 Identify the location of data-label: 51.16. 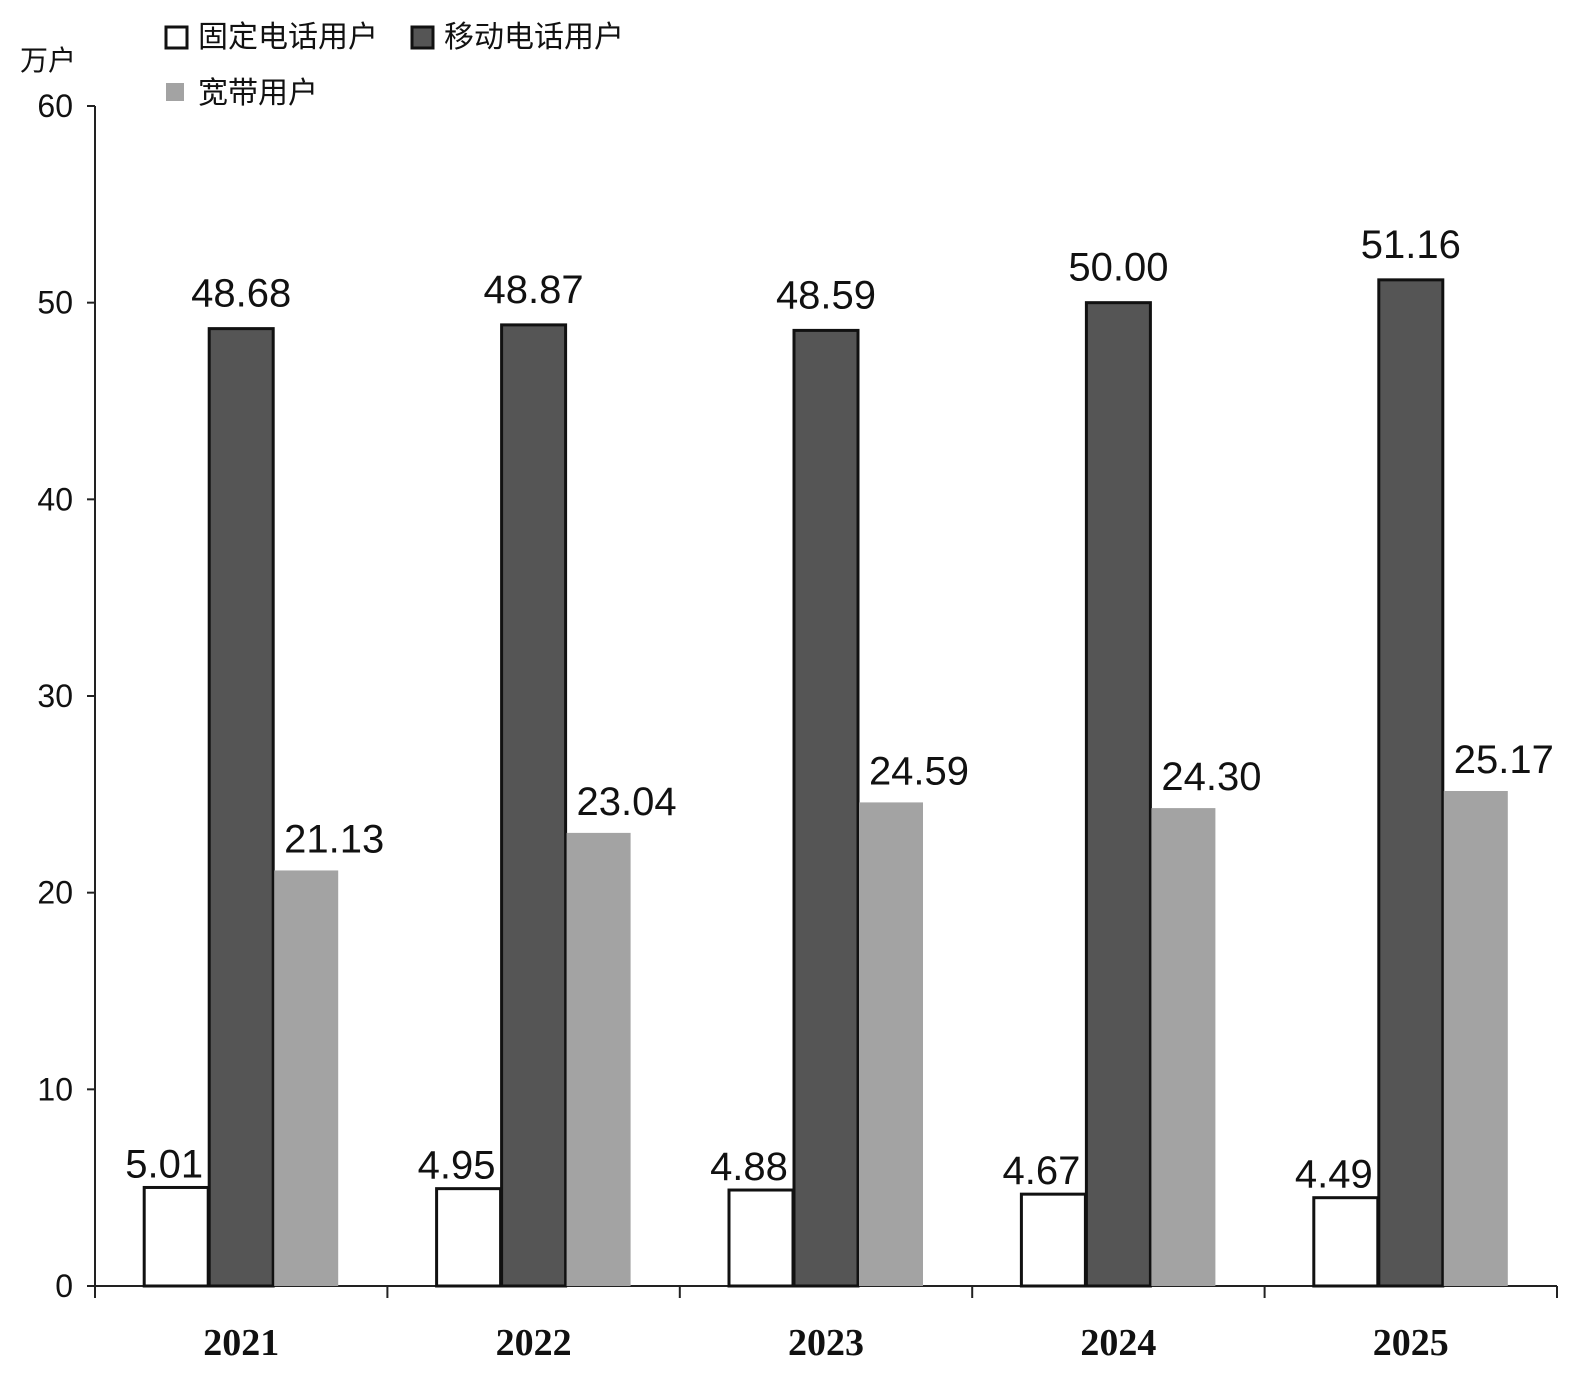
(1411, 245).